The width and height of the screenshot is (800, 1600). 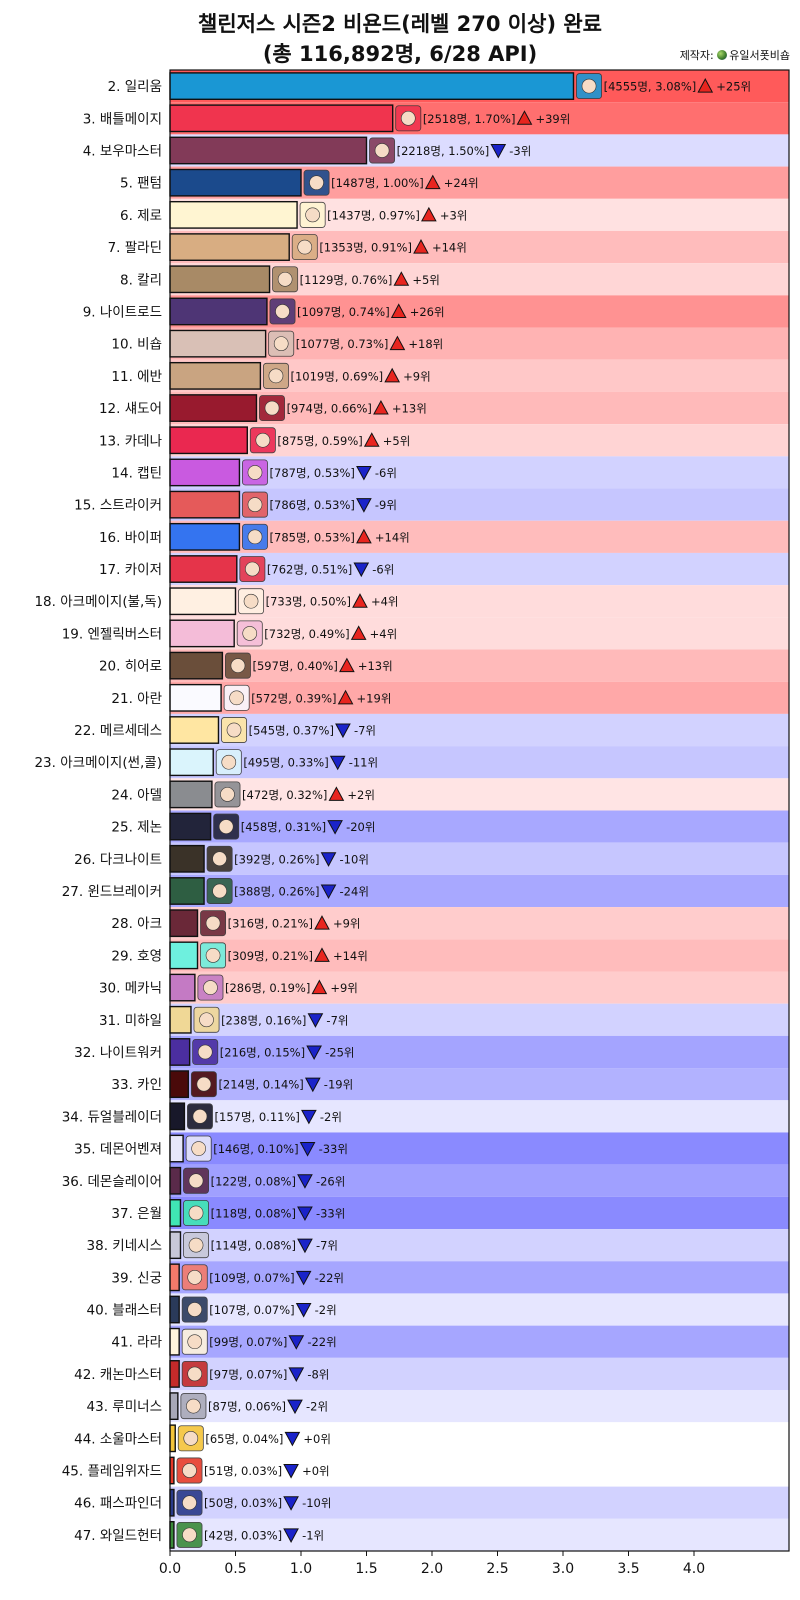 I want to click on category-label: 14. 캡틴, so click(x=136, y=473).